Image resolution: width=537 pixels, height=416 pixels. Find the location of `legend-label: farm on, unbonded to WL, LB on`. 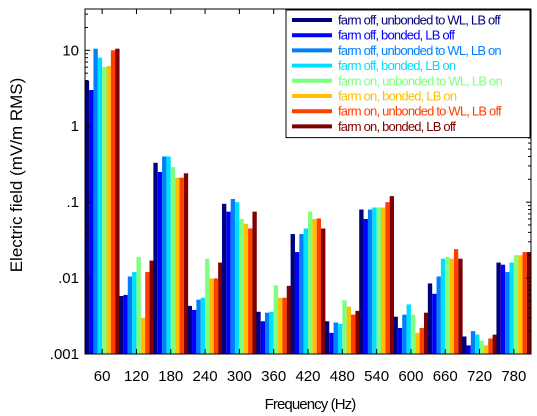

legend-label: farm on, unbonded to WL, LB on is located at coordinates (420, 80).